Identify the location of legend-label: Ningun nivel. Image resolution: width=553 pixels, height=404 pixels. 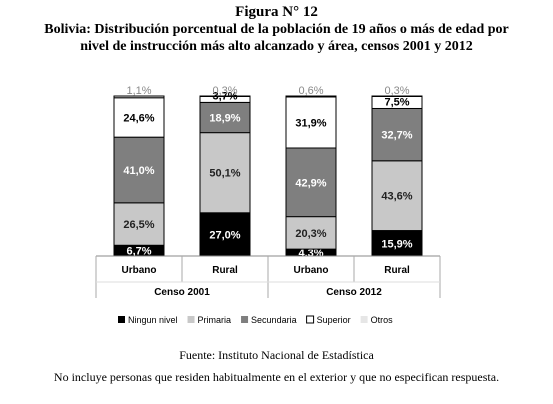
(153, 320).